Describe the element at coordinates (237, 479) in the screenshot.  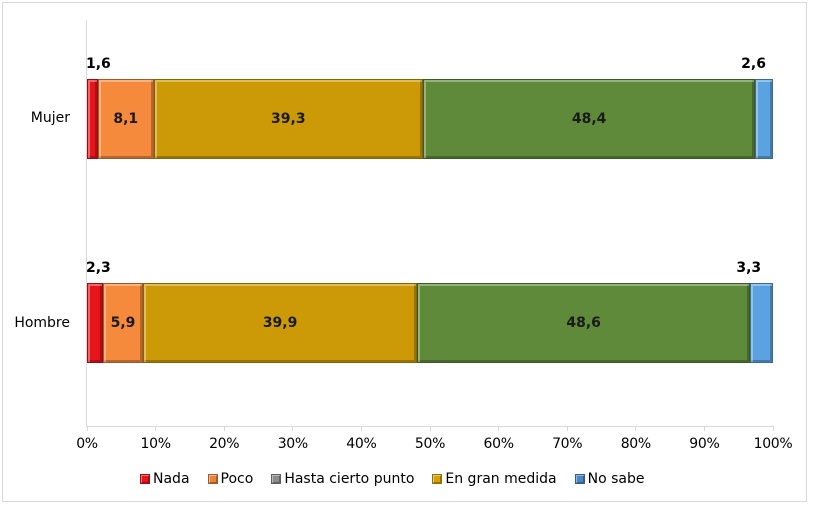
I see `legend-label: Poco` at that location.